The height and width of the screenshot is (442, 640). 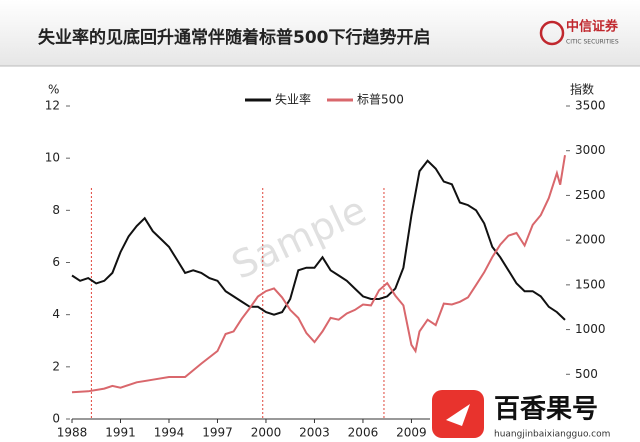 What do you see at coordinates (52, 106) in the screenshot?
I see `y-tick-label: 12` at bounding box center [52, 106].